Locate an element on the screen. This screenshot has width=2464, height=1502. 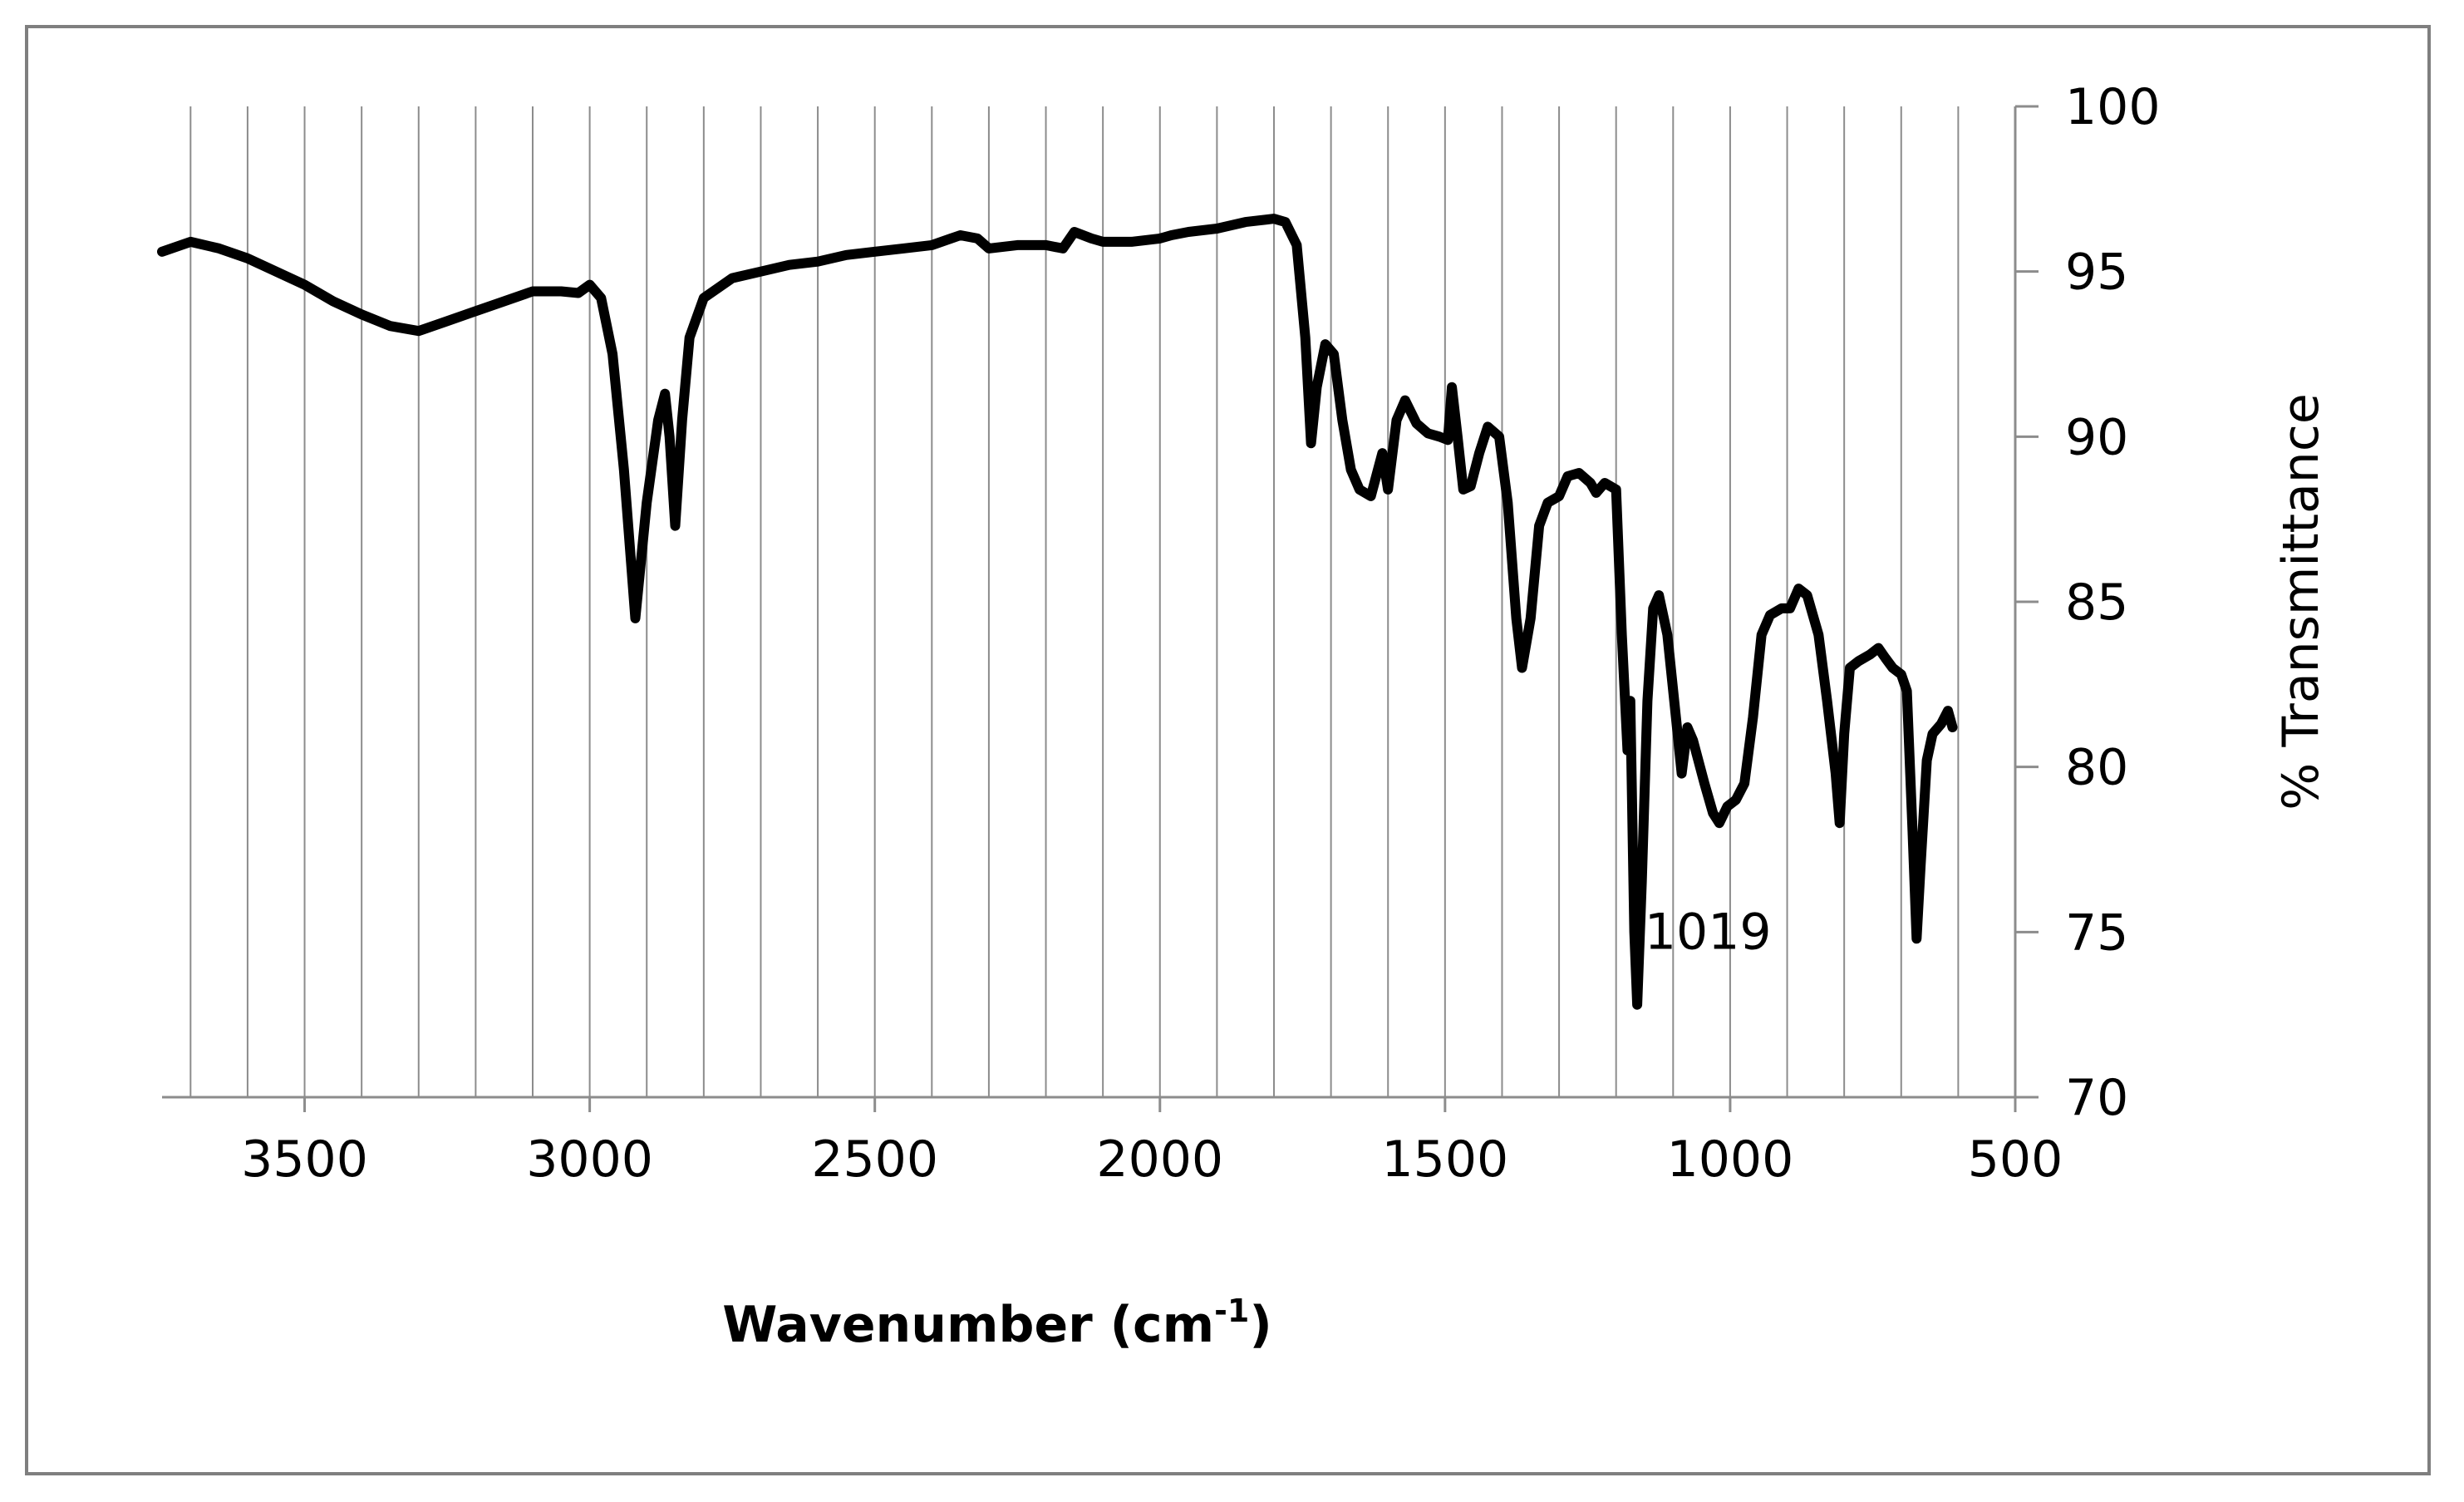
peak-annotation: 1019 is located at coordinates (1708, 932).